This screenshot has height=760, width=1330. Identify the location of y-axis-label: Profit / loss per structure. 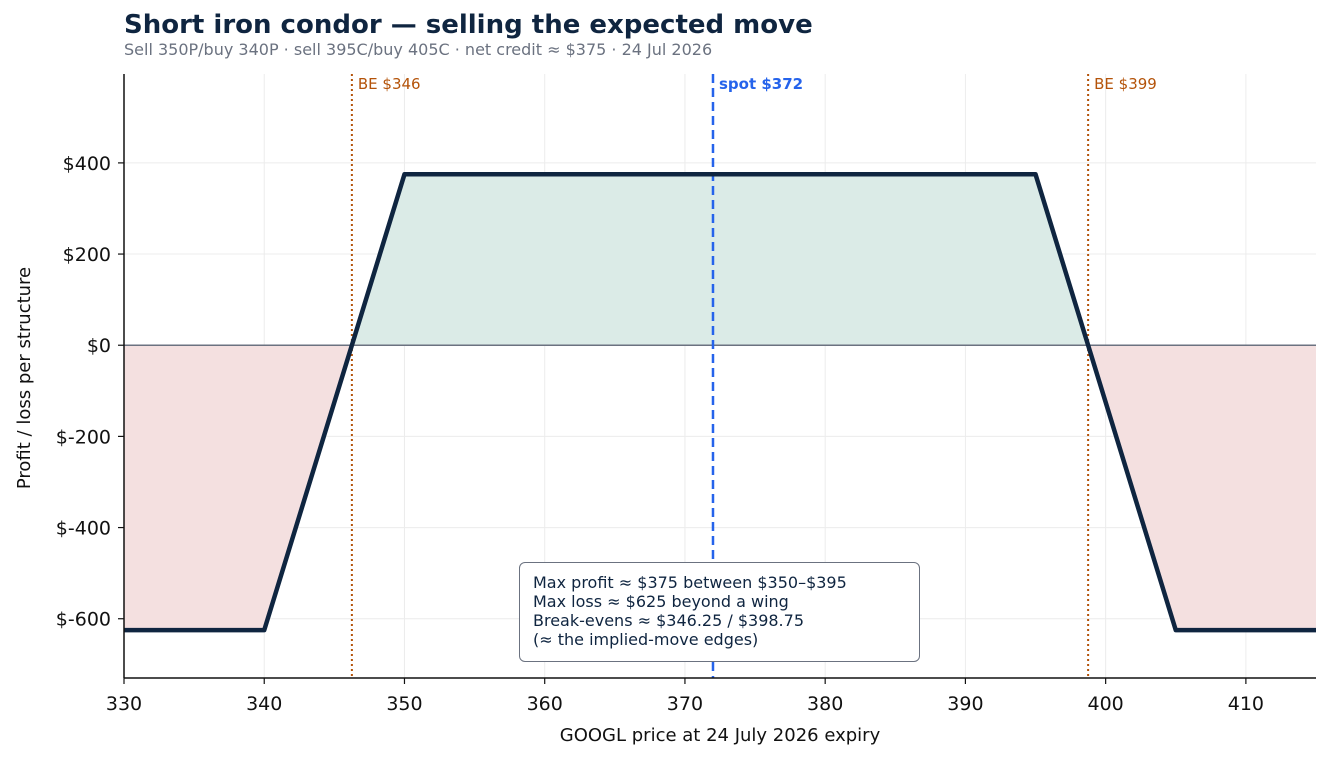
(24, 378).